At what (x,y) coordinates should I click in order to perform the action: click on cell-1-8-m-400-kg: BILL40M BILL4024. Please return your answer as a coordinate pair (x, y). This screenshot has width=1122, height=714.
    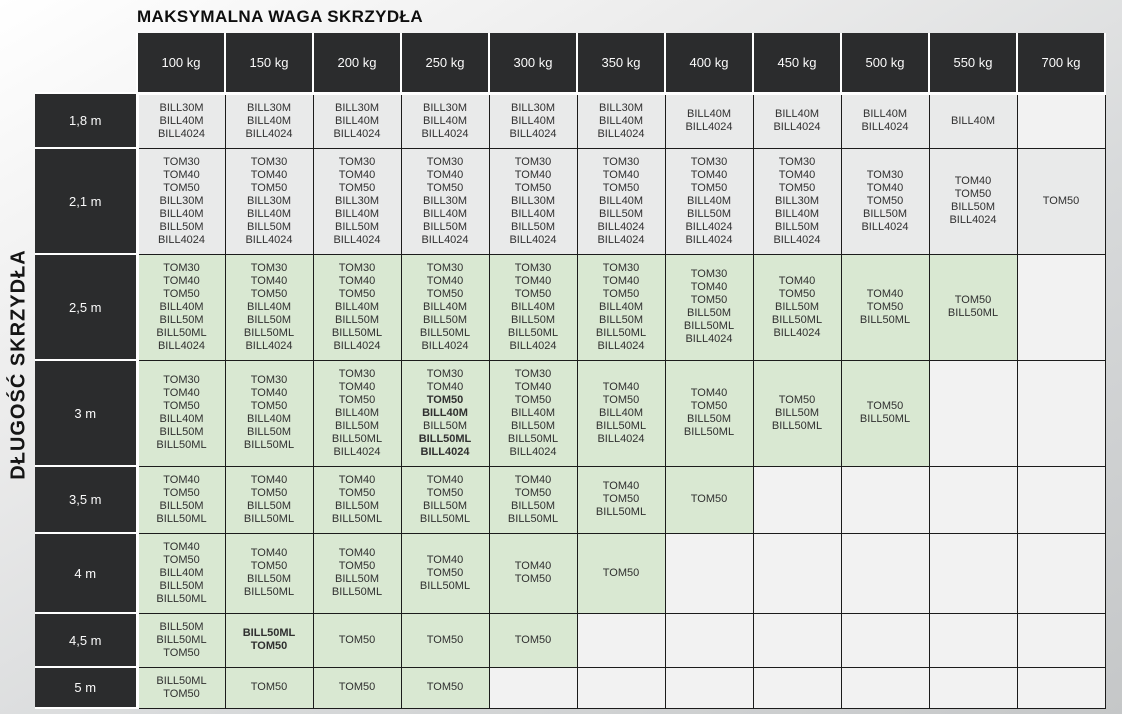
    Looking at the image, I should click on (709, 120).